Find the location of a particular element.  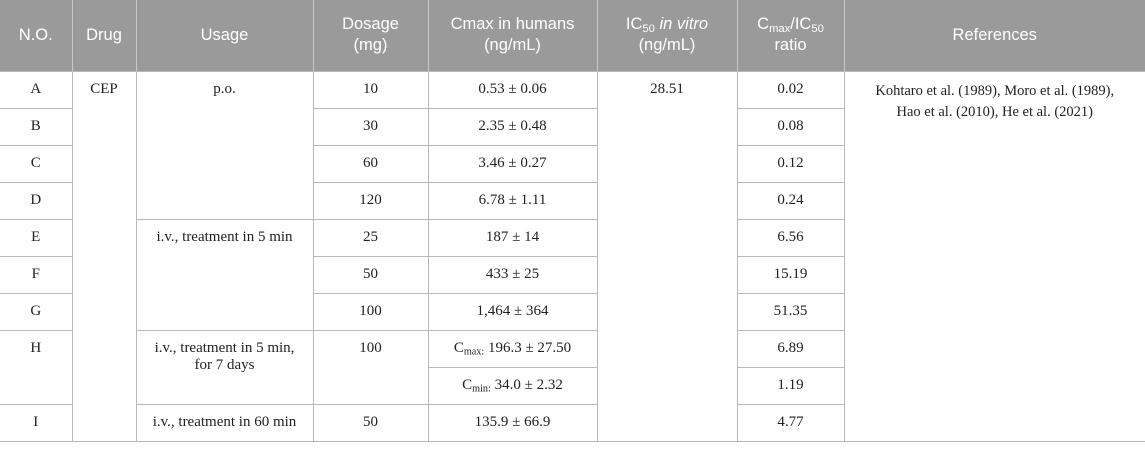

header-ratio-word: ratio is located at coordinates (790, 45).